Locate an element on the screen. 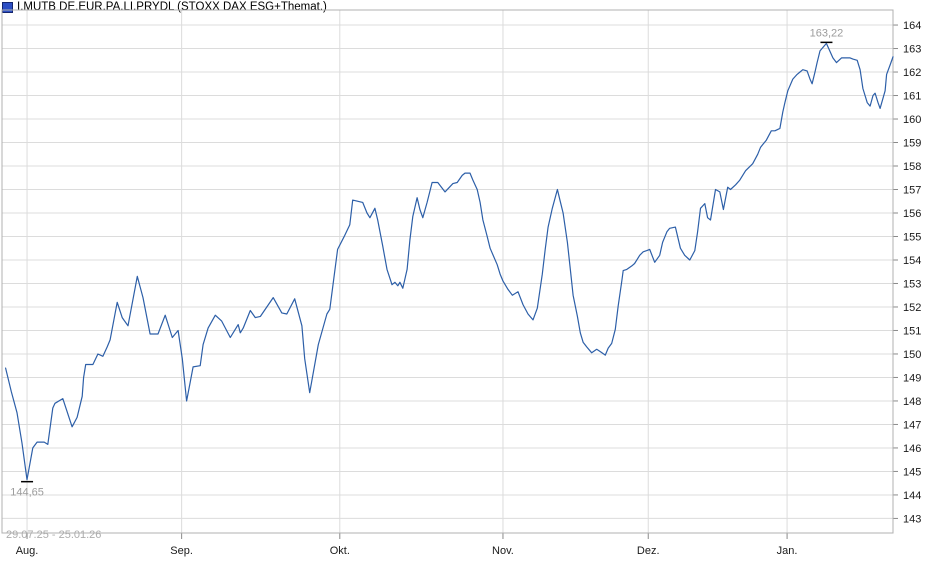  y-axis-label: 151 is located at coordinates (912, 331).